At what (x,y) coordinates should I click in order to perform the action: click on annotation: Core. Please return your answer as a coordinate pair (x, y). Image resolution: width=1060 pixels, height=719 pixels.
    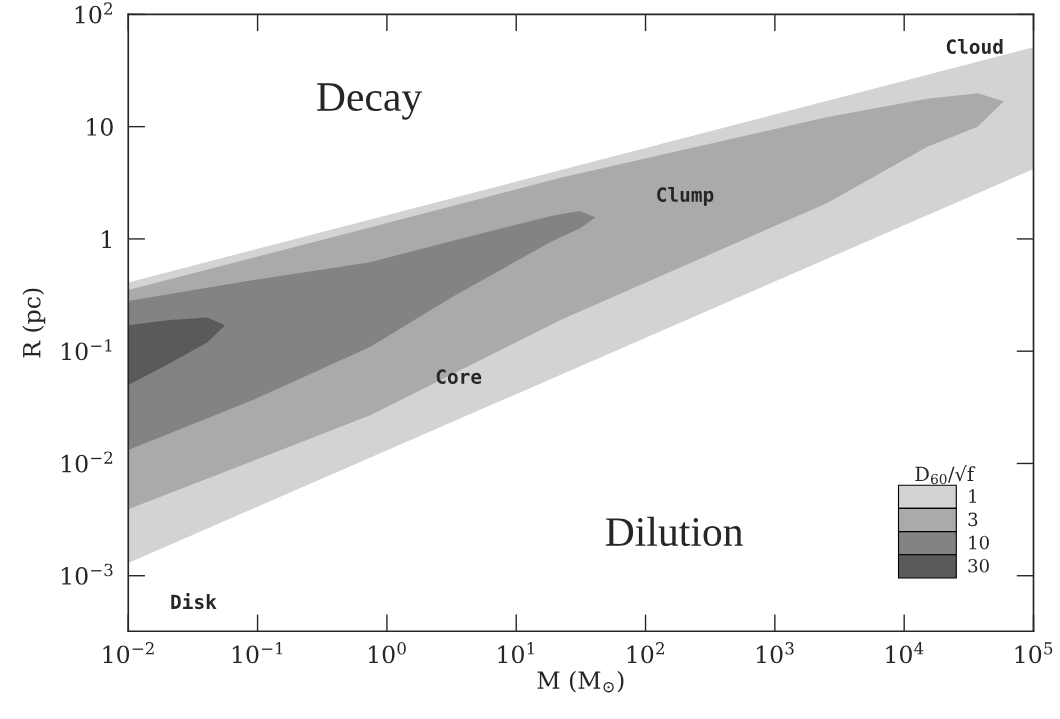
    Looking at the image, I should click on (459, 376).